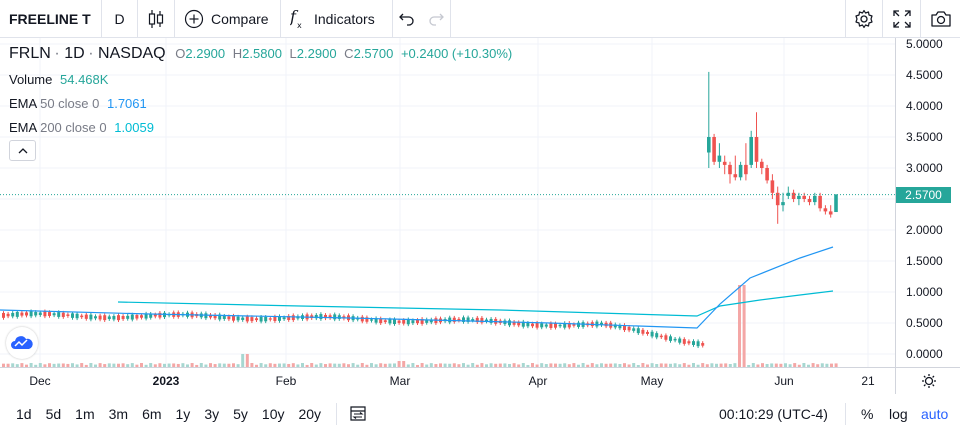 This screenshot has height=433, width=960. What do you see at coordinates (22, 150) in the screenshot?
I see `collapse-legend-button` at bounding box center [22, 150].